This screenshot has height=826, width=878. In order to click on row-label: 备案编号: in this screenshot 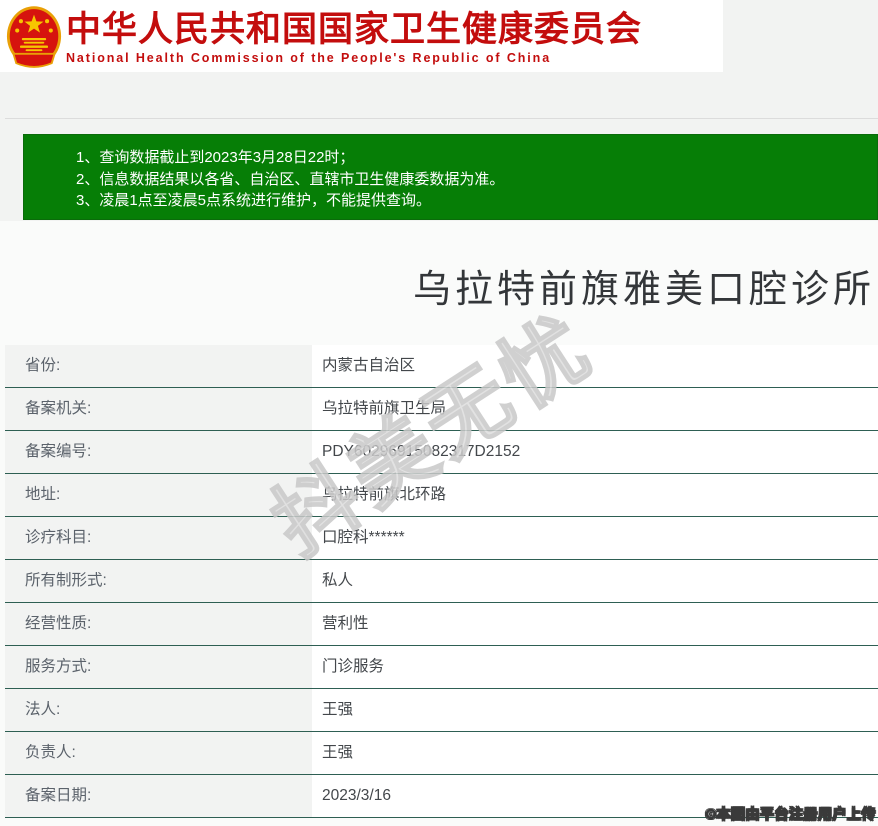, I will do `click(158, 452)`.